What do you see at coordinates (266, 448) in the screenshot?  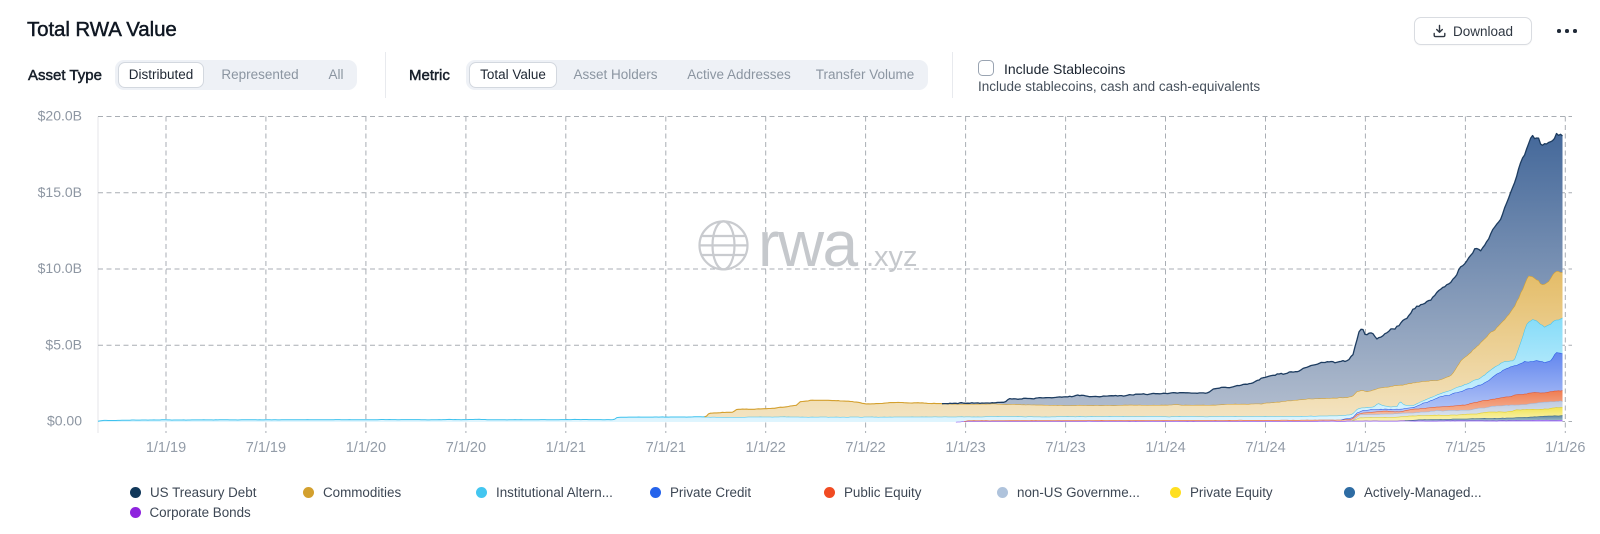 I see `svg-text: 7/1/19` at bounding box center [266, 448].